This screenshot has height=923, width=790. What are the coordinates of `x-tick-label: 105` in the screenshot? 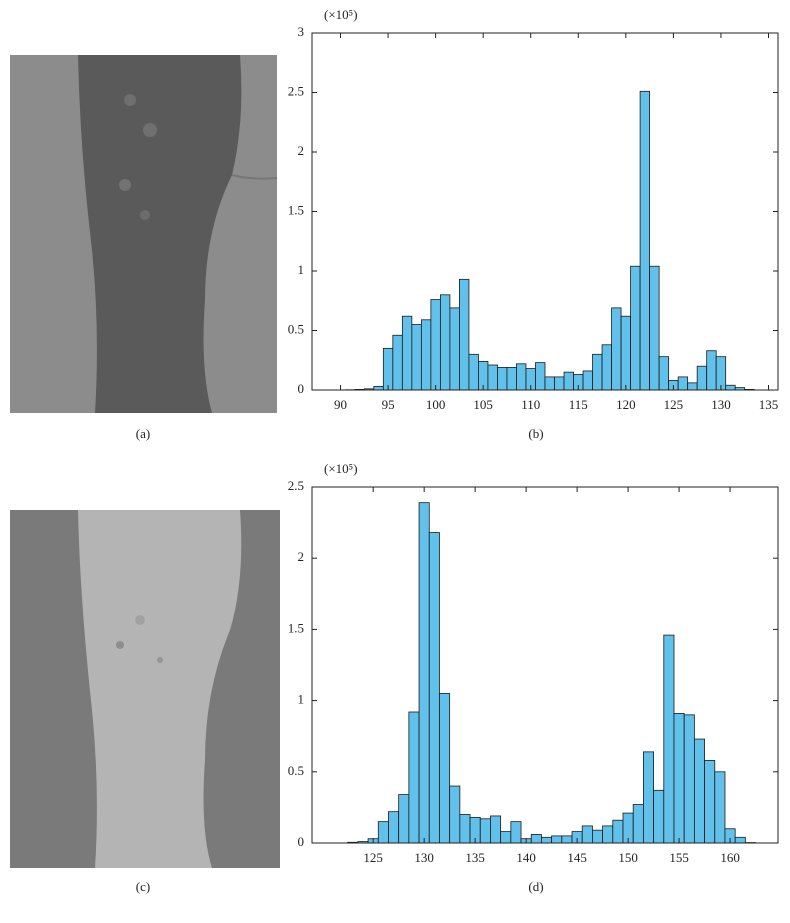 It's located at (483, 404).